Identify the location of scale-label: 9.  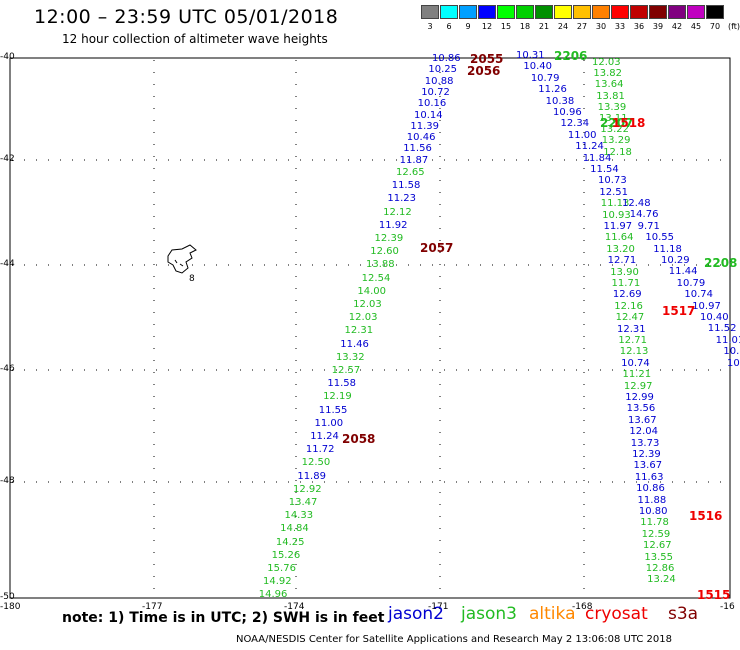
(468, 26).